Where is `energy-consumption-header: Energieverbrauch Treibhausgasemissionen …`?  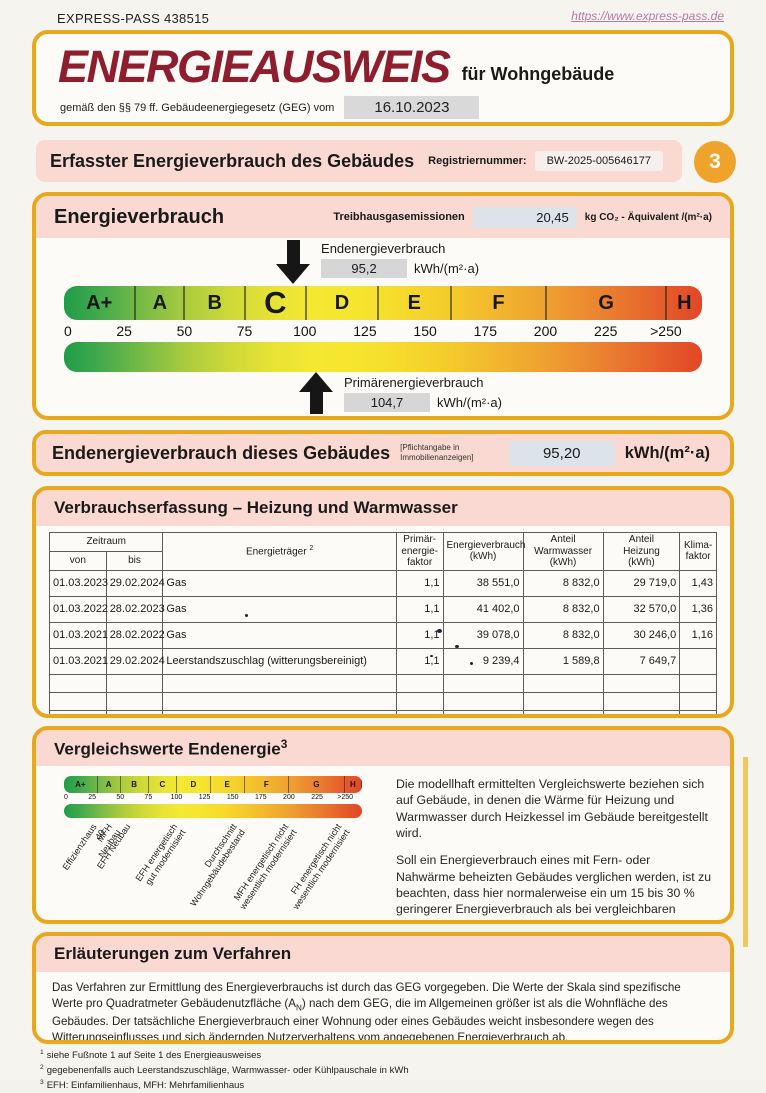 energy-consumption-header: Energieverbrauch Treibhausgasemissionen … is located at coordinates (383, 217).